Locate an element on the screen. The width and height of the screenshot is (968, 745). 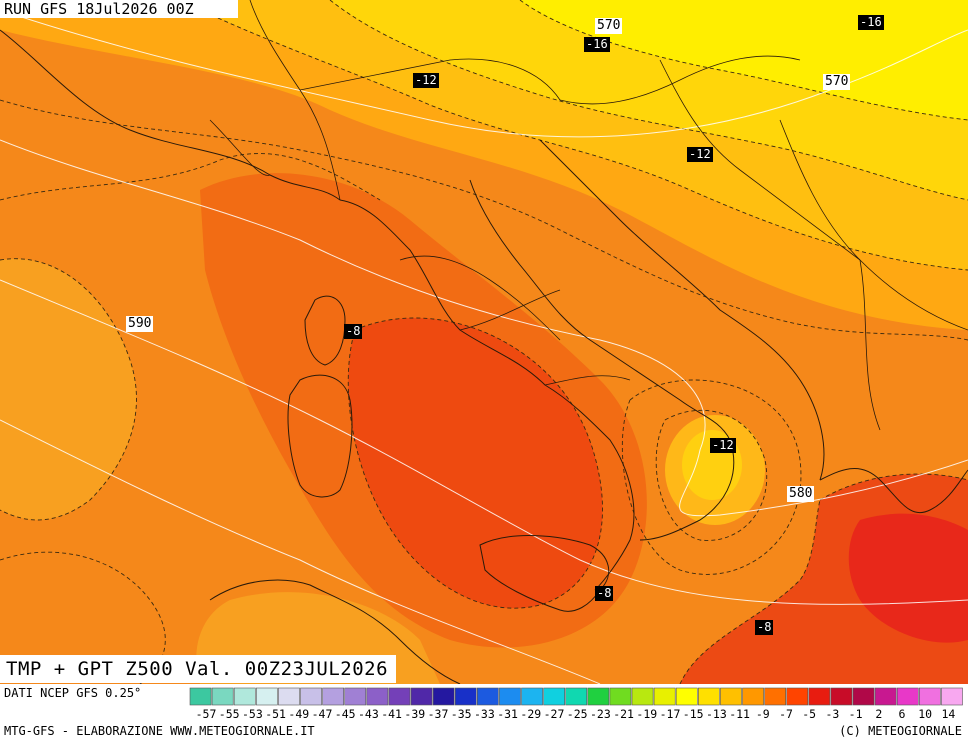
colorbar-label: -27 is located at coordinates (554, 714).